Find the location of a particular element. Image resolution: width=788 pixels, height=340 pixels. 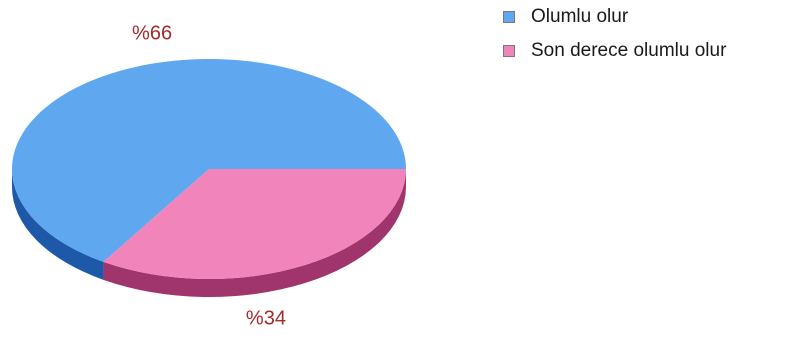

pie-side-son-derece-olumlu-olur is located at coordinates (254, 233).